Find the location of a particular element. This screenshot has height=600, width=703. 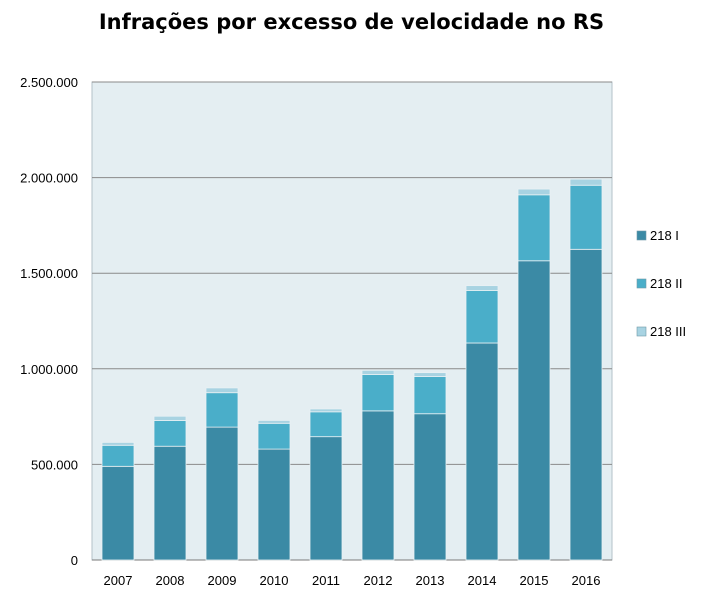

y-tick-label: 500.000 is located at coordinates (54, 464).